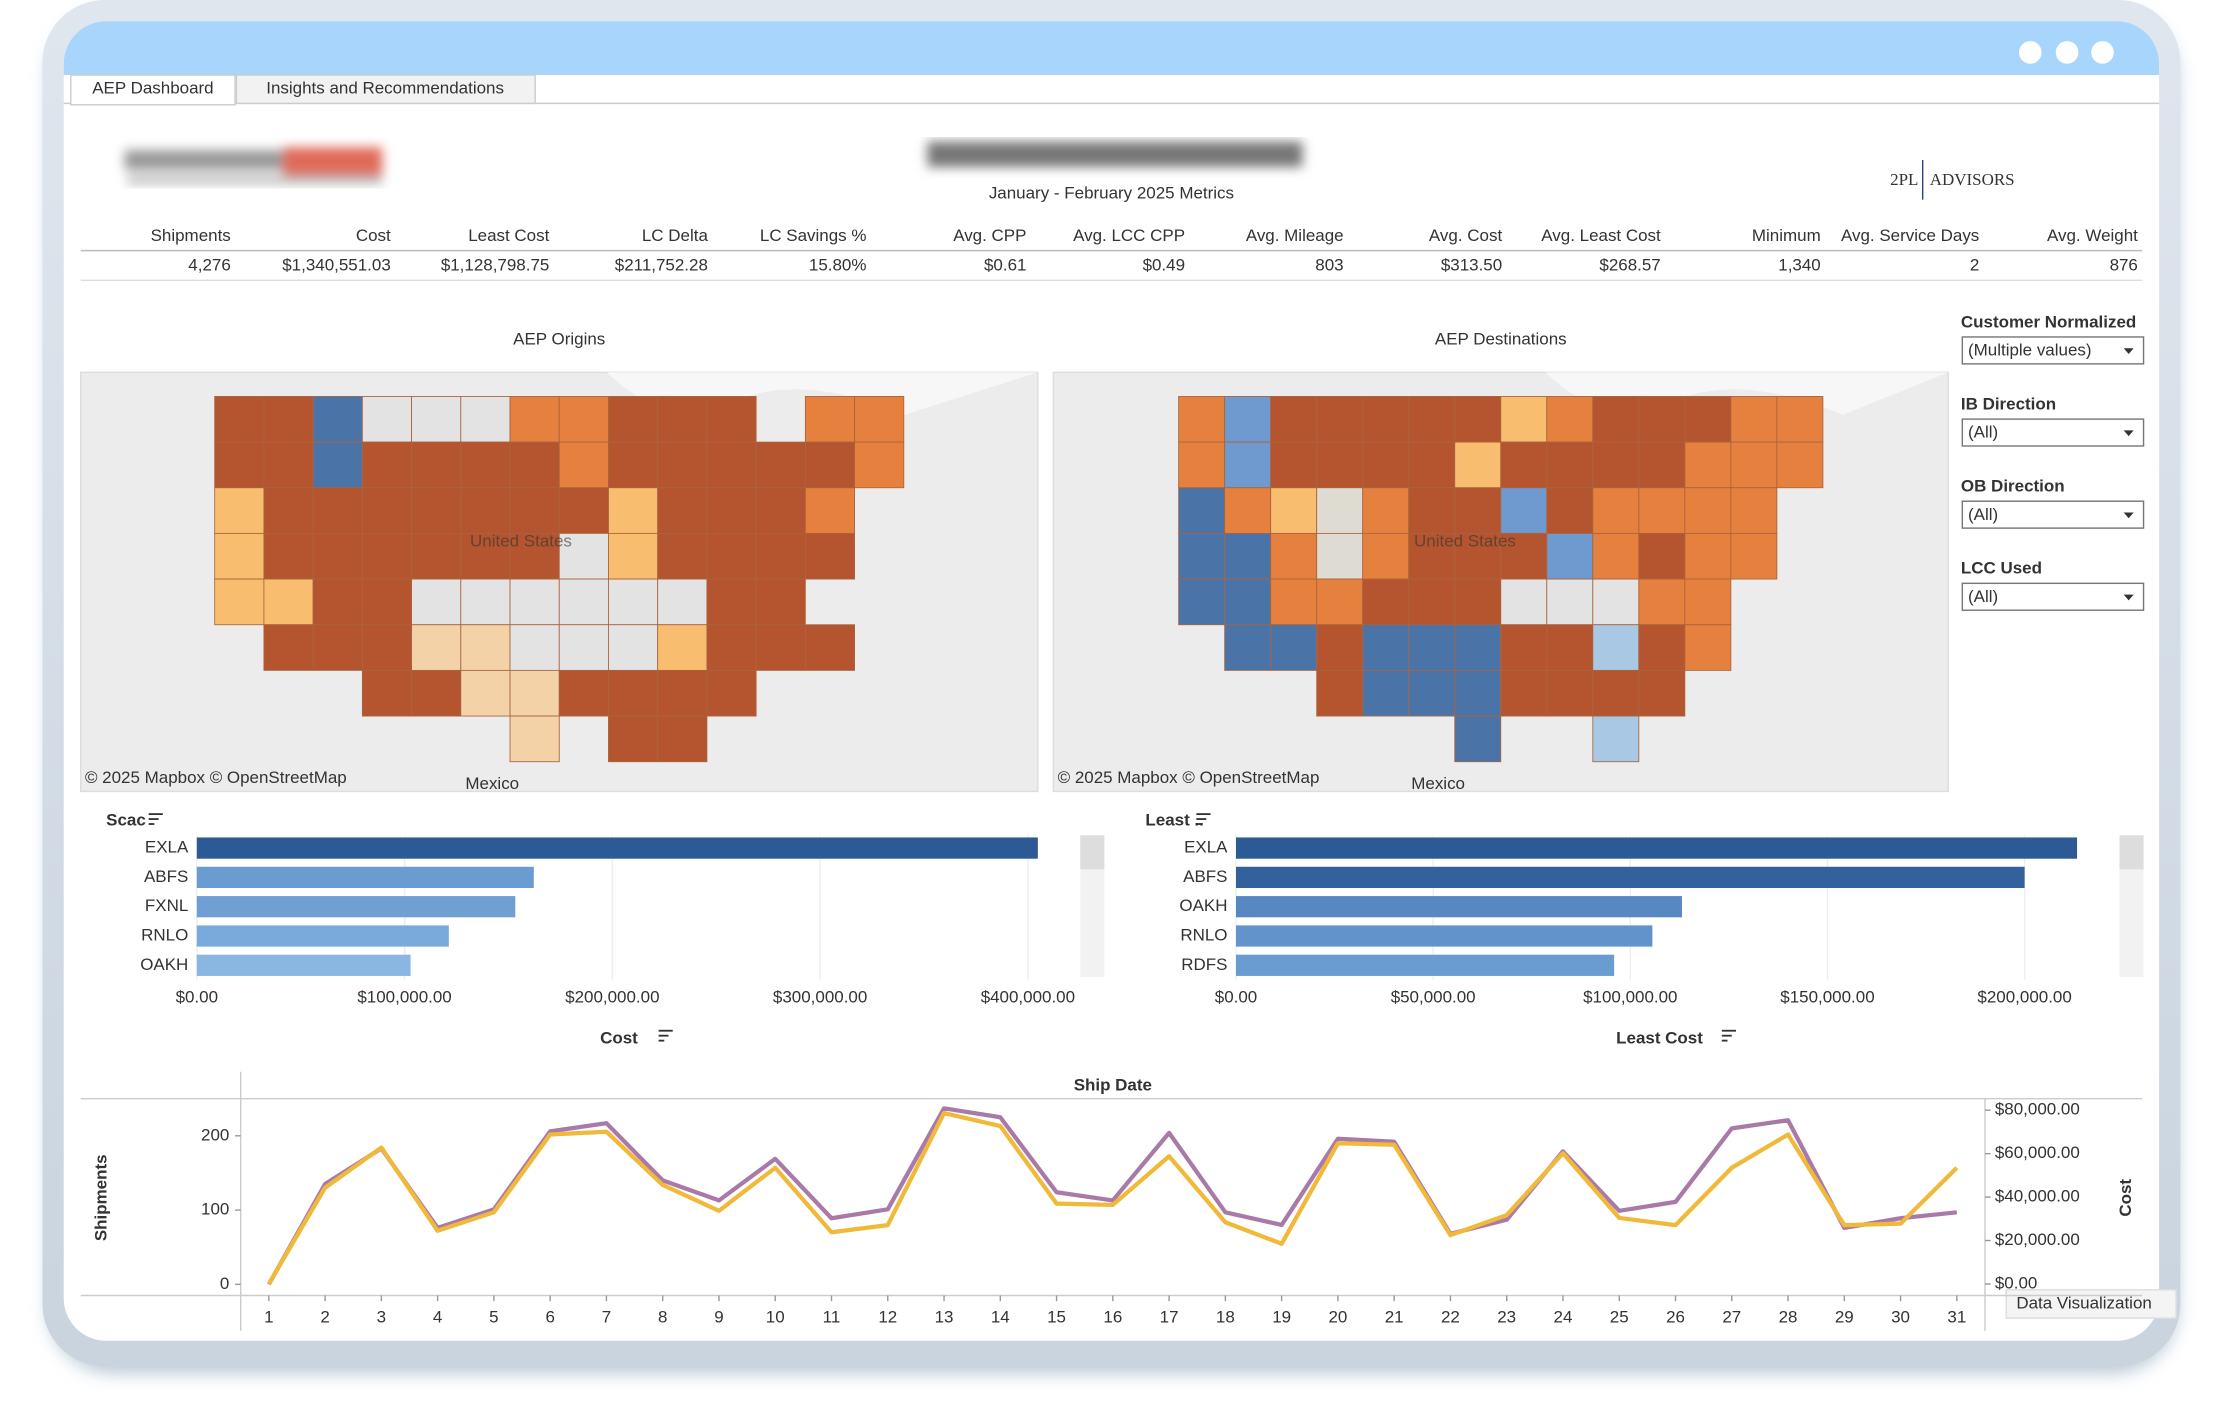 The height and width of the screenshot is (1413, 2220). What do you see at coordinates (1983, 596) in the screenshot?
I see `filter-value: (All)` at bounding box center [1983, 596].